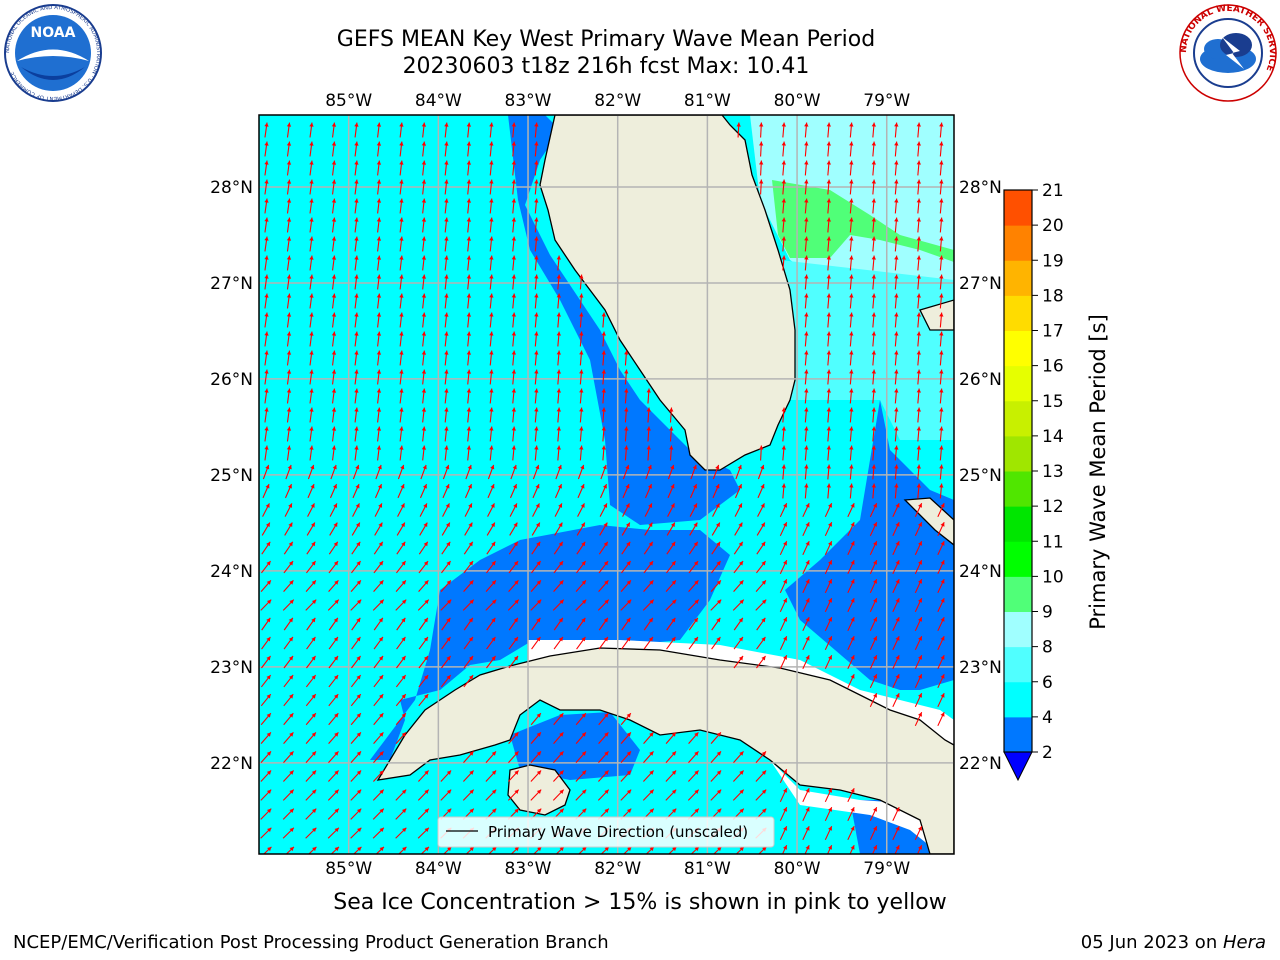 The height and width of the screenshot is (960, 1280). I want to click on colorbar-tick-label: 11, so click(1053, 542).